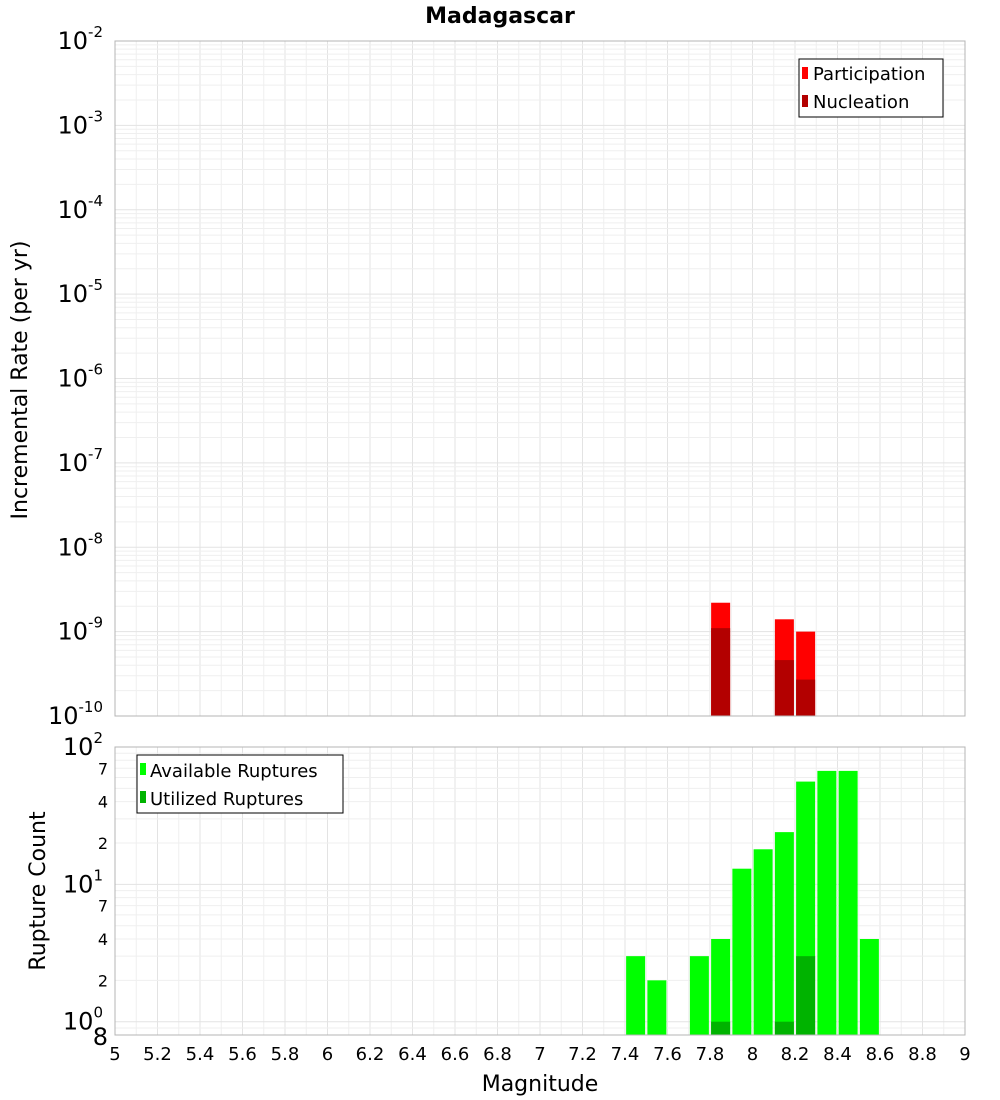  Describe the element at coordinates (80, 208) in the screenshot. I see `y-tick-label: 10⁻⁴` at that location.